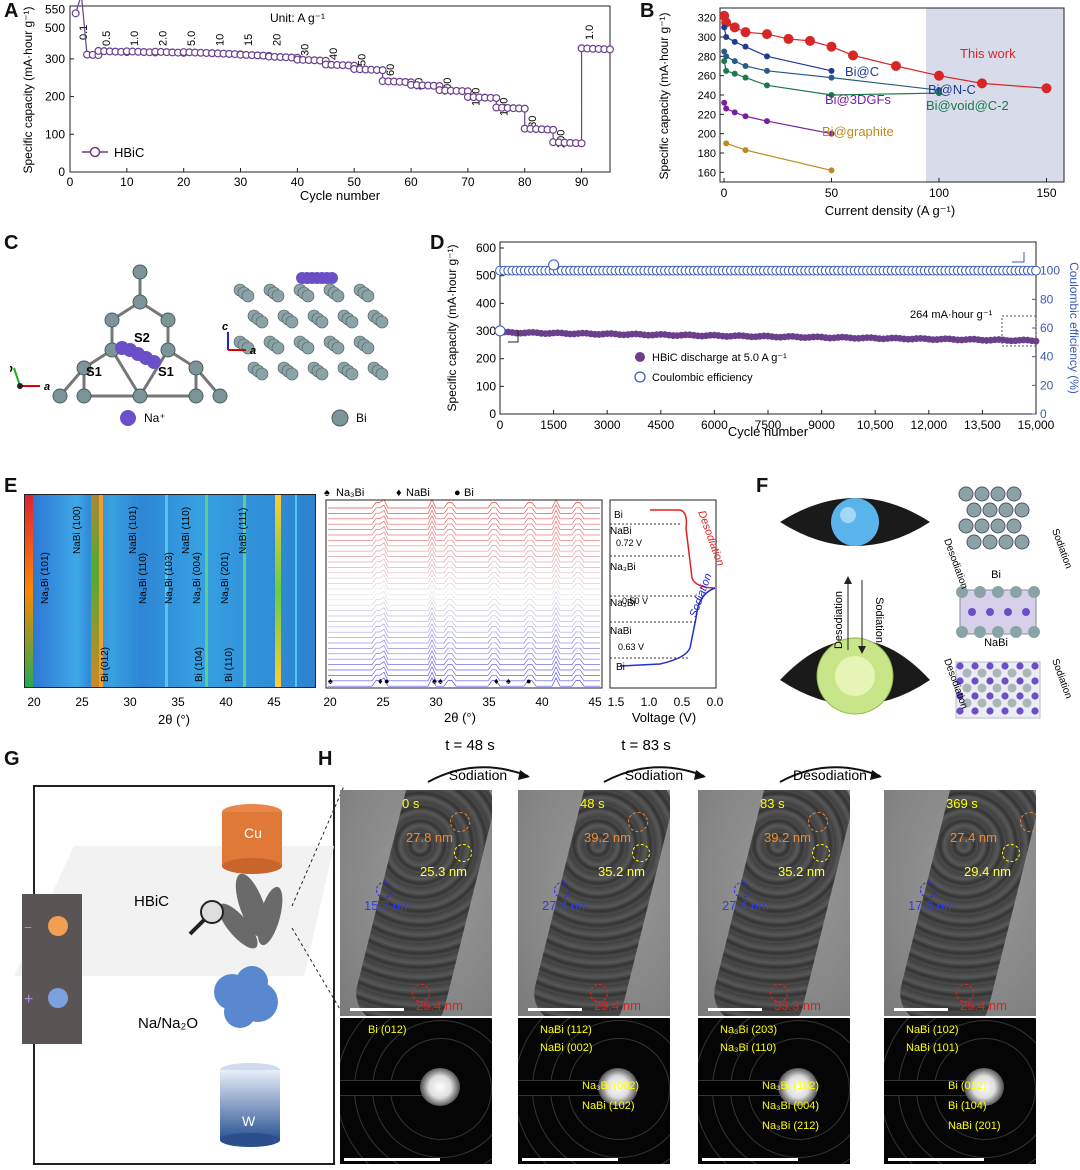 The height and width of the screenshot is (1170, 1080). What do you see at coordinates (1047, 328) in the screenshot?
I see `d-y2tick: 60` at bounding box center [1047, 328].